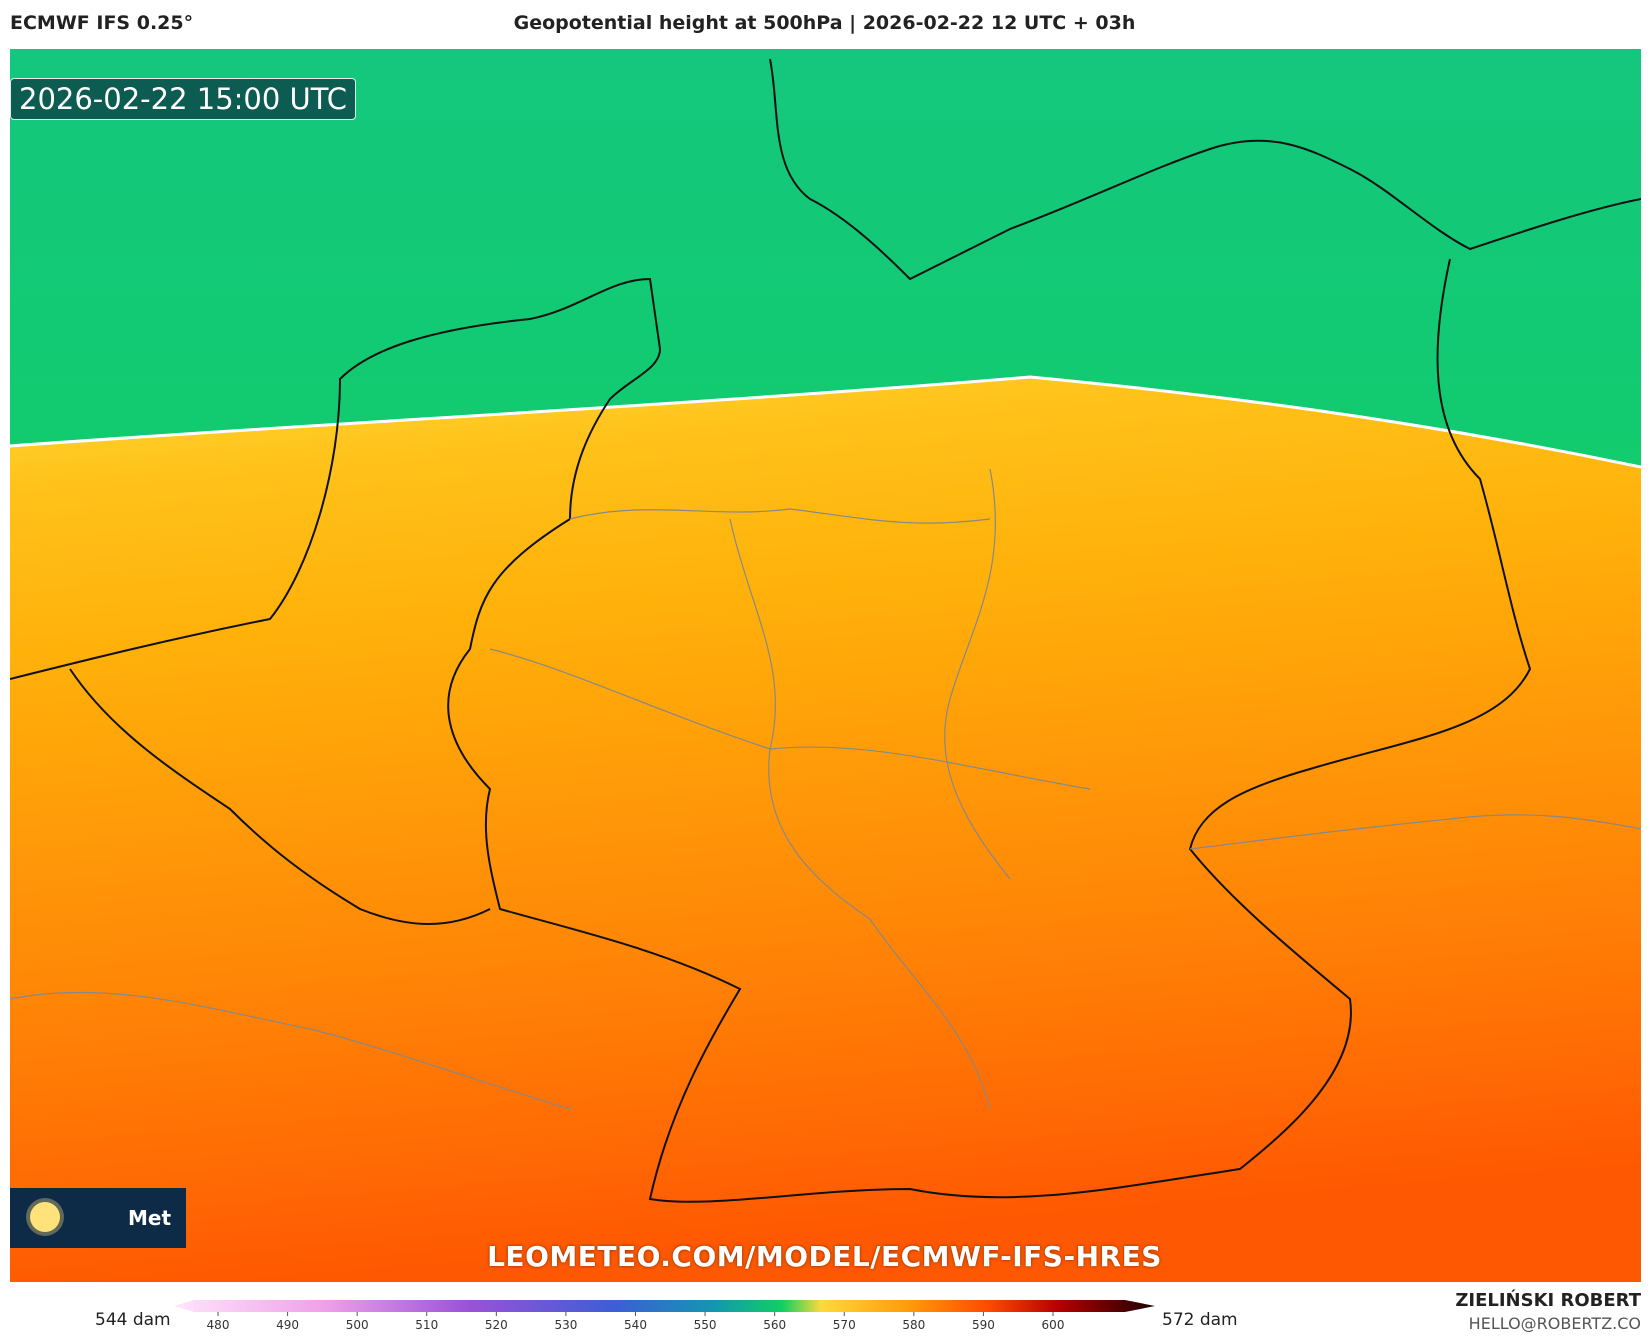  What do you see at coordinates (133, 1320) in the screenshot?
I see `colorbar-min-label: 544 dam` at bounding box center [133, 1320].